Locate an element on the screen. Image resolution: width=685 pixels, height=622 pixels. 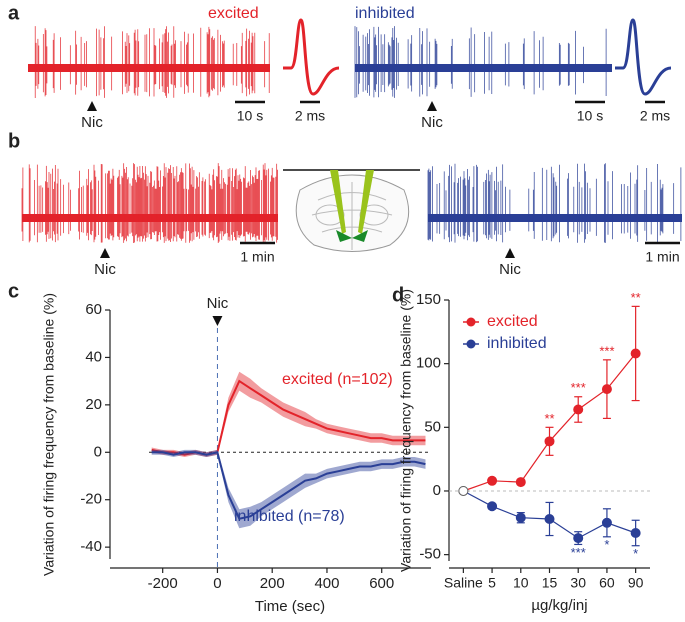
y-tick-label: 100 is located at coordinates (428, 363).